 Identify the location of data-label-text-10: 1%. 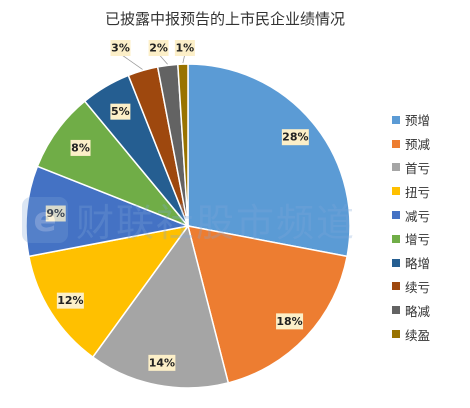
(185, 48).